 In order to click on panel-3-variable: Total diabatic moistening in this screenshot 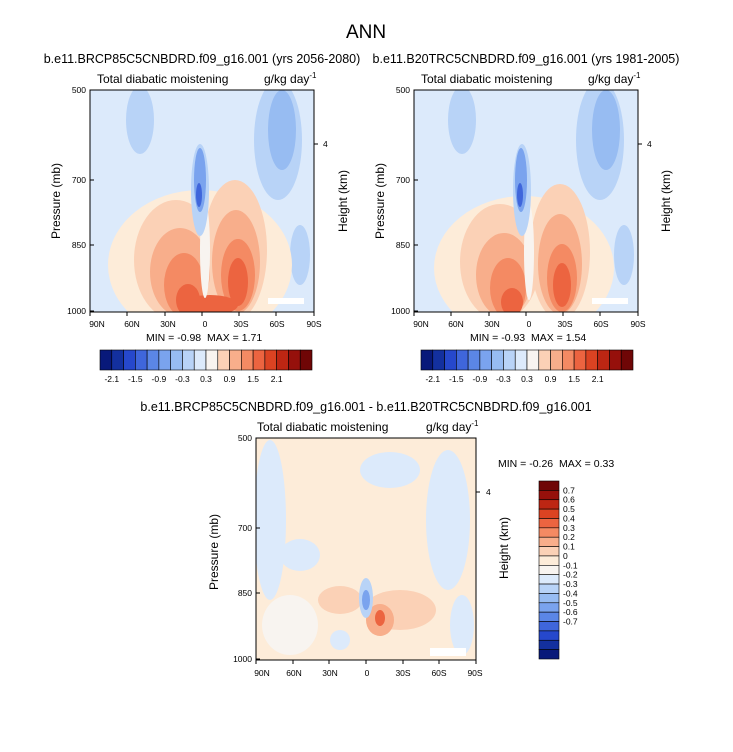, I will do `click(322, 427)`.